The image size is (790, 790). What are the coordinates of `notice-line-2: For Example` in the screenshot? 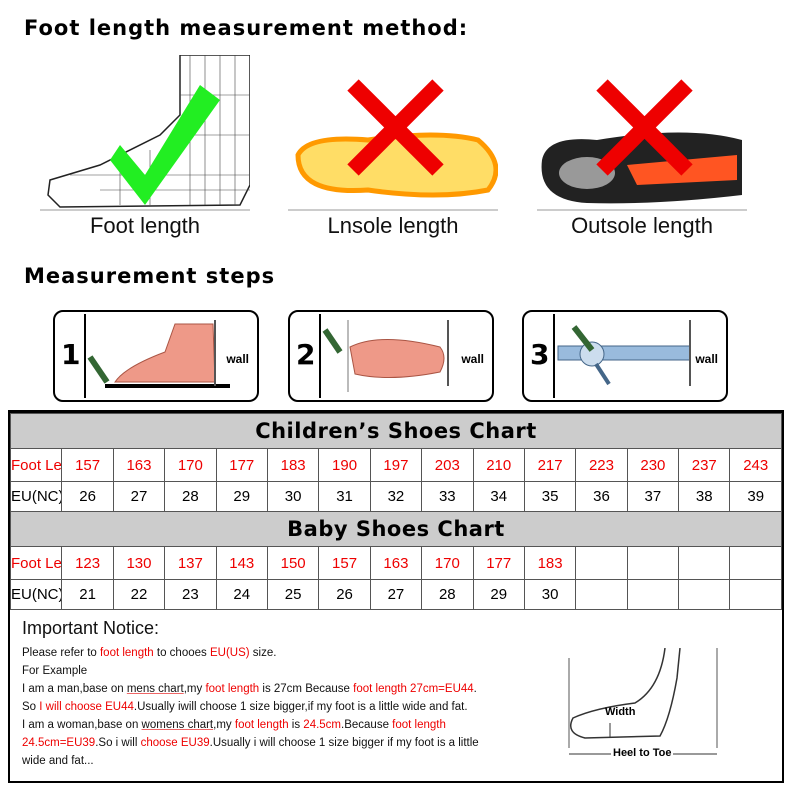 It's located at (55, 671).